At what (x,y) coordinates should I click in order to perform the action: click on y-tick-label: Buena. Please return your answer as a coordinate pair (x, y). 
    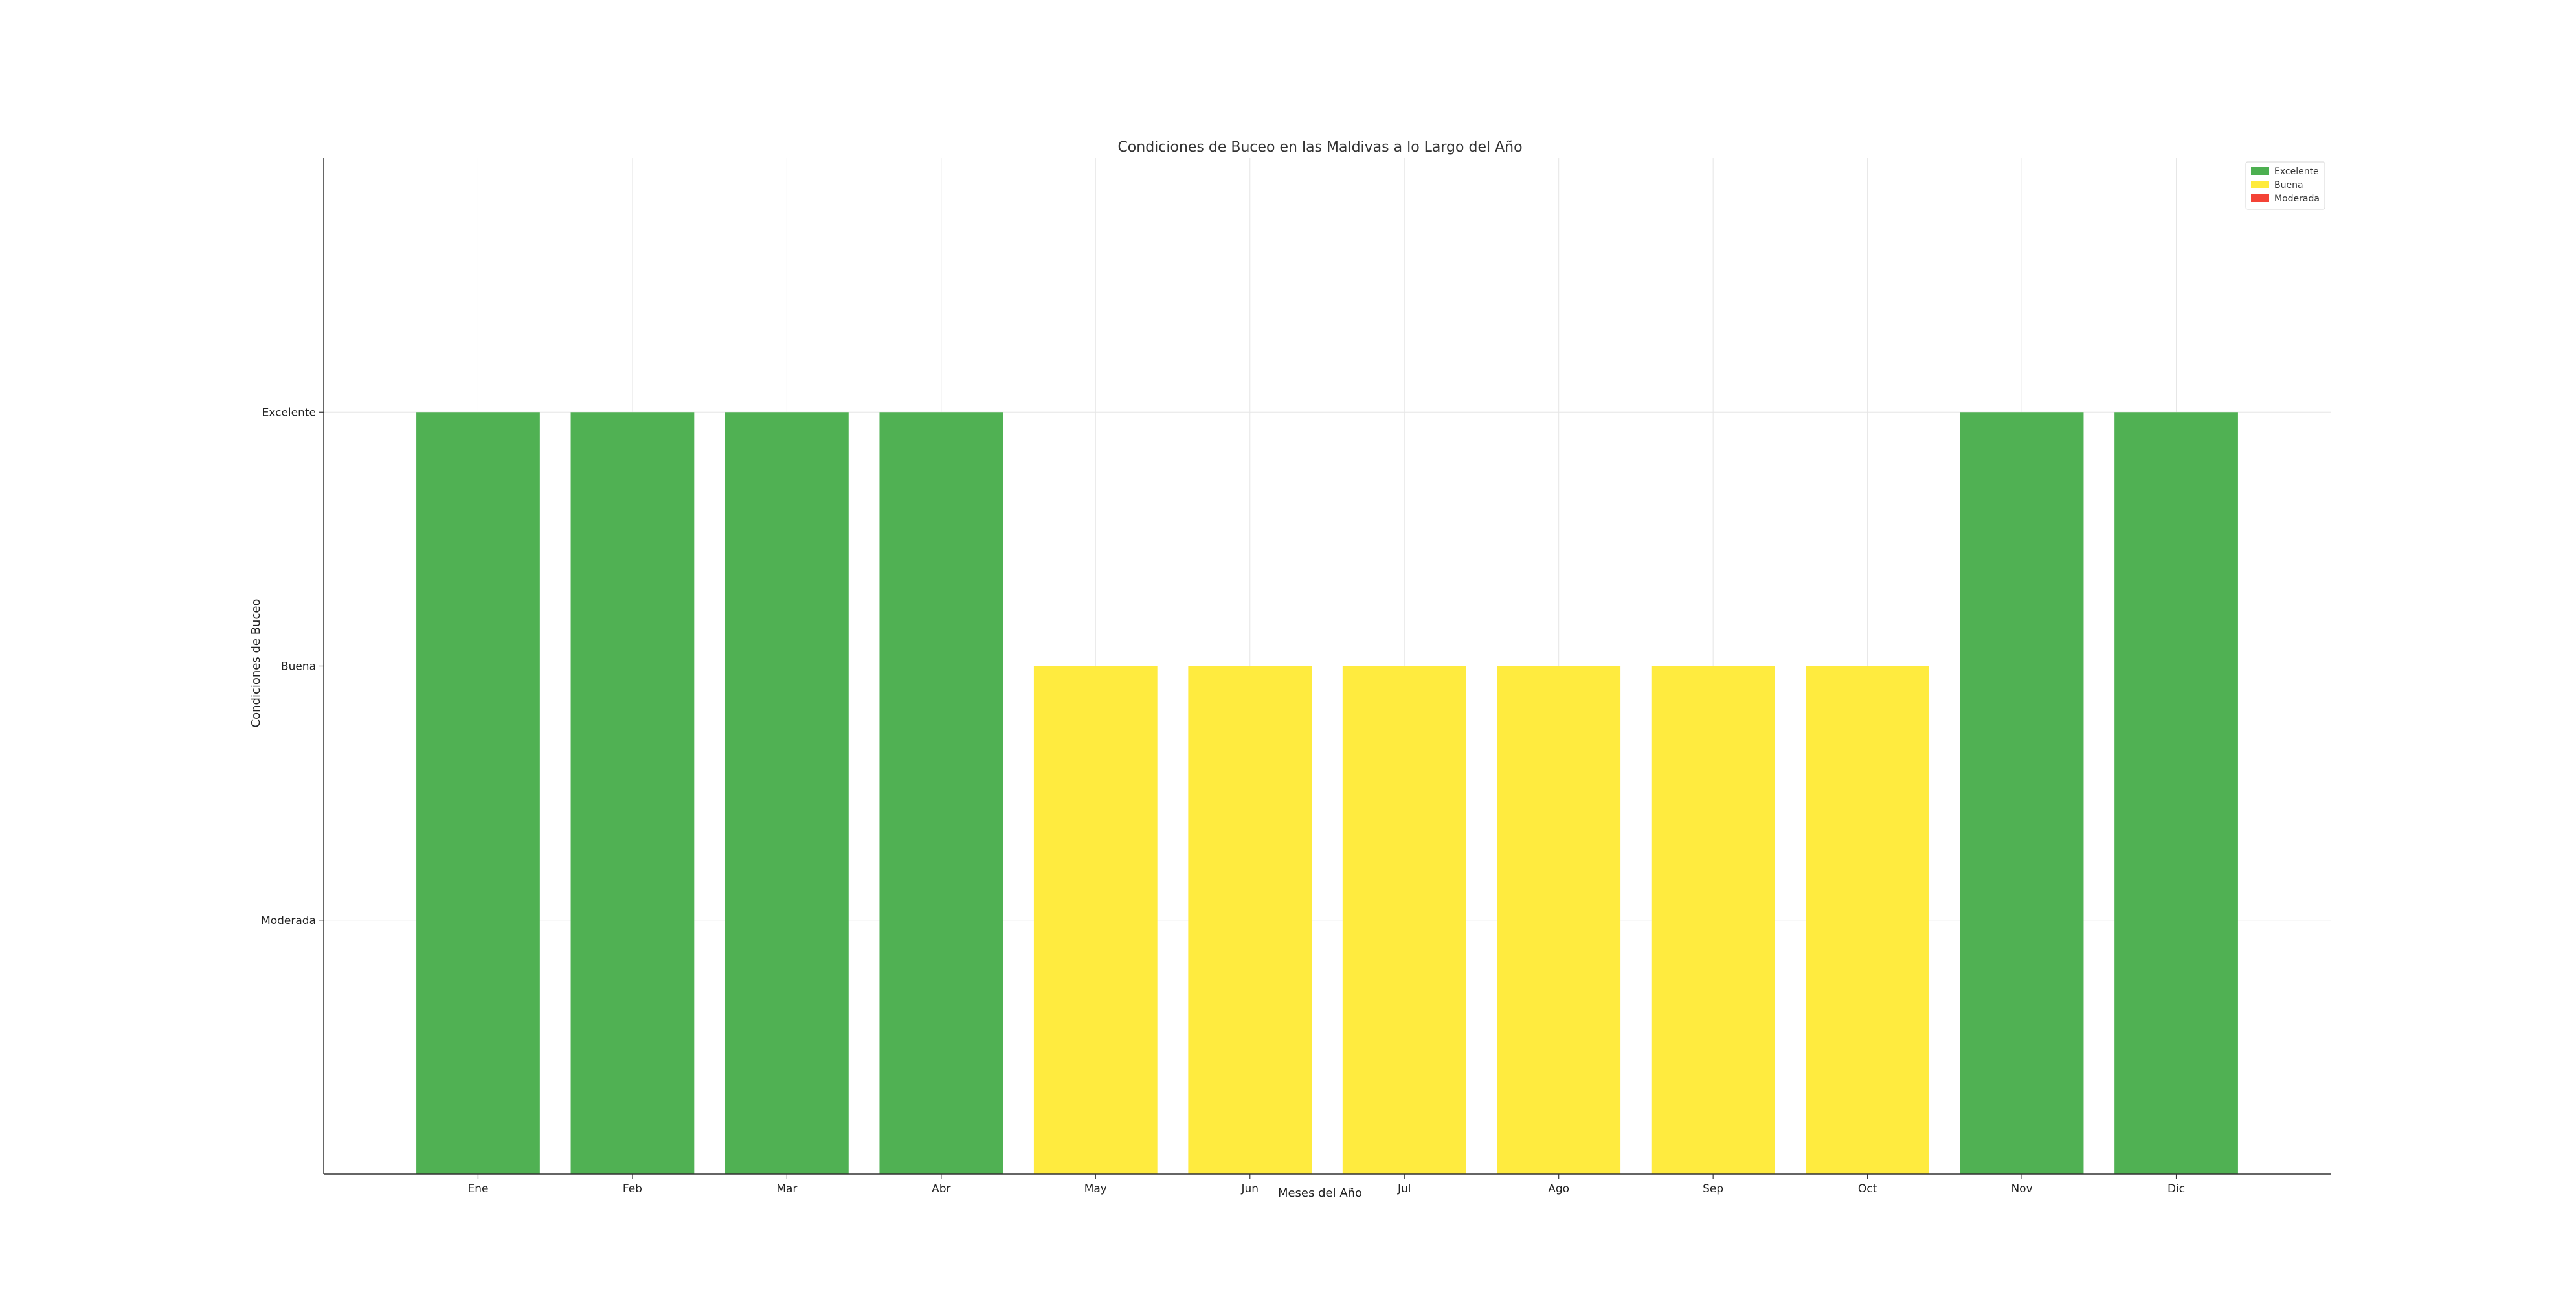
    Looking at the image, I should click on (298, 667).